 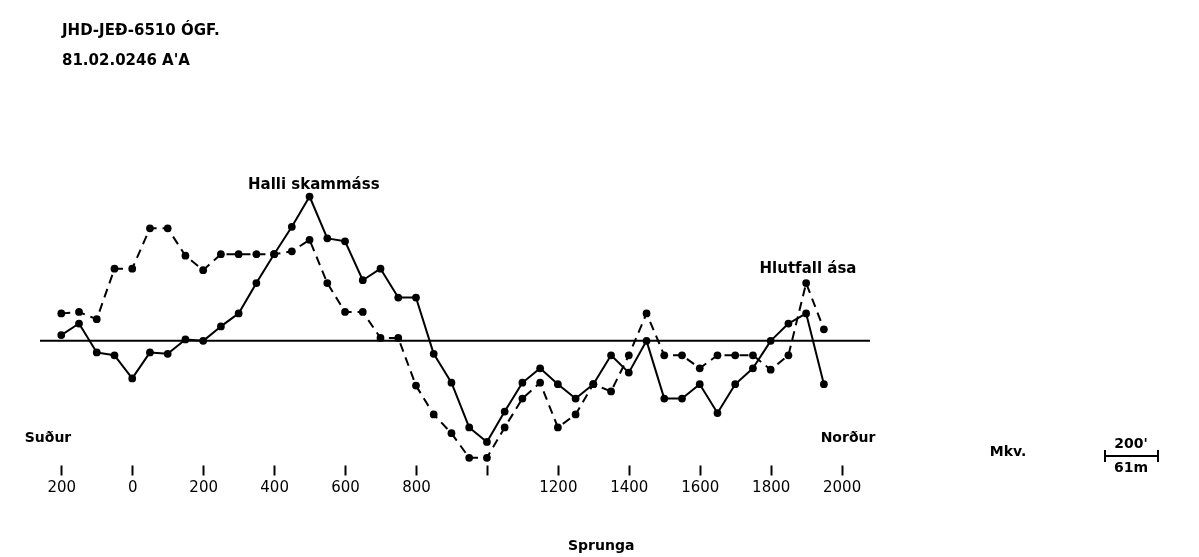 What do you see at coordinates (48, 437) in the screenshot?
I see `annotation: Suður` at bounding box center [48, 437].